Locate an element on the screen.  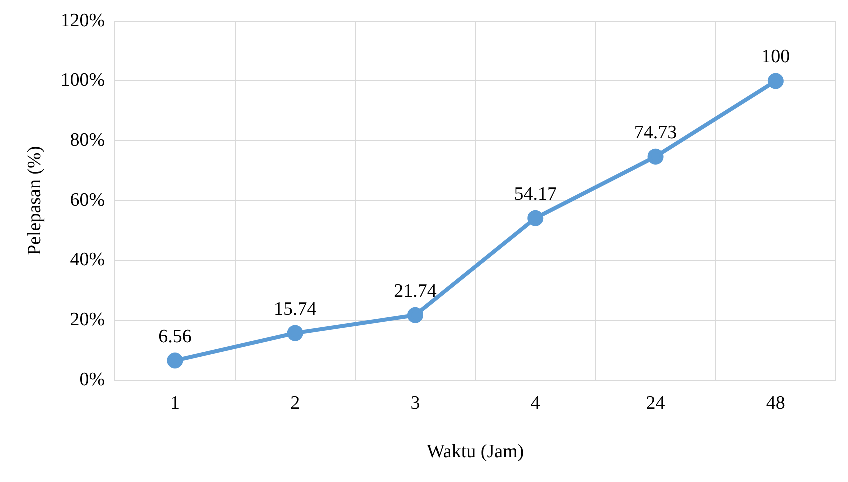
data-label: 6.56 is located at coordinates (175, 337).